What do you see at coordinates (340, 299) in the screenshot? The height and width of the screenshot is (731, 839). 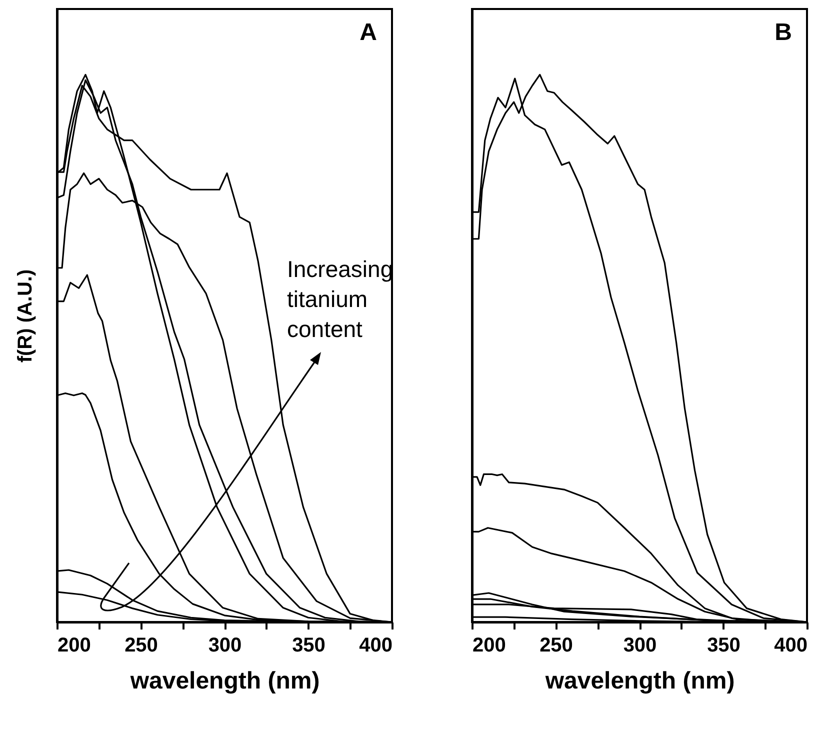 I see `annotation: Increasing titanium content` at bounding box center [340, 299].